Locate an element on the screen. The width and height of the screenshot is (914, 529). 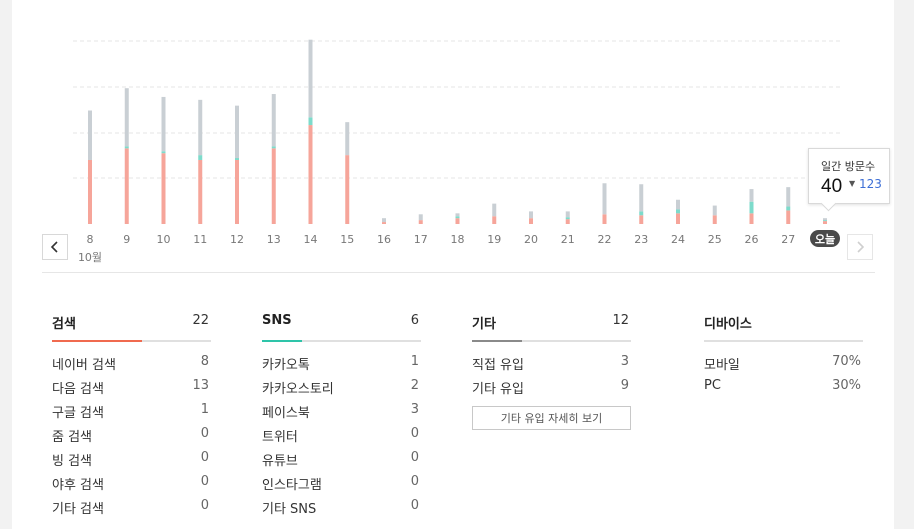
visit-tooltip: 일간 방문수 40 ▼ 123 is located at coordinates (849, 180).